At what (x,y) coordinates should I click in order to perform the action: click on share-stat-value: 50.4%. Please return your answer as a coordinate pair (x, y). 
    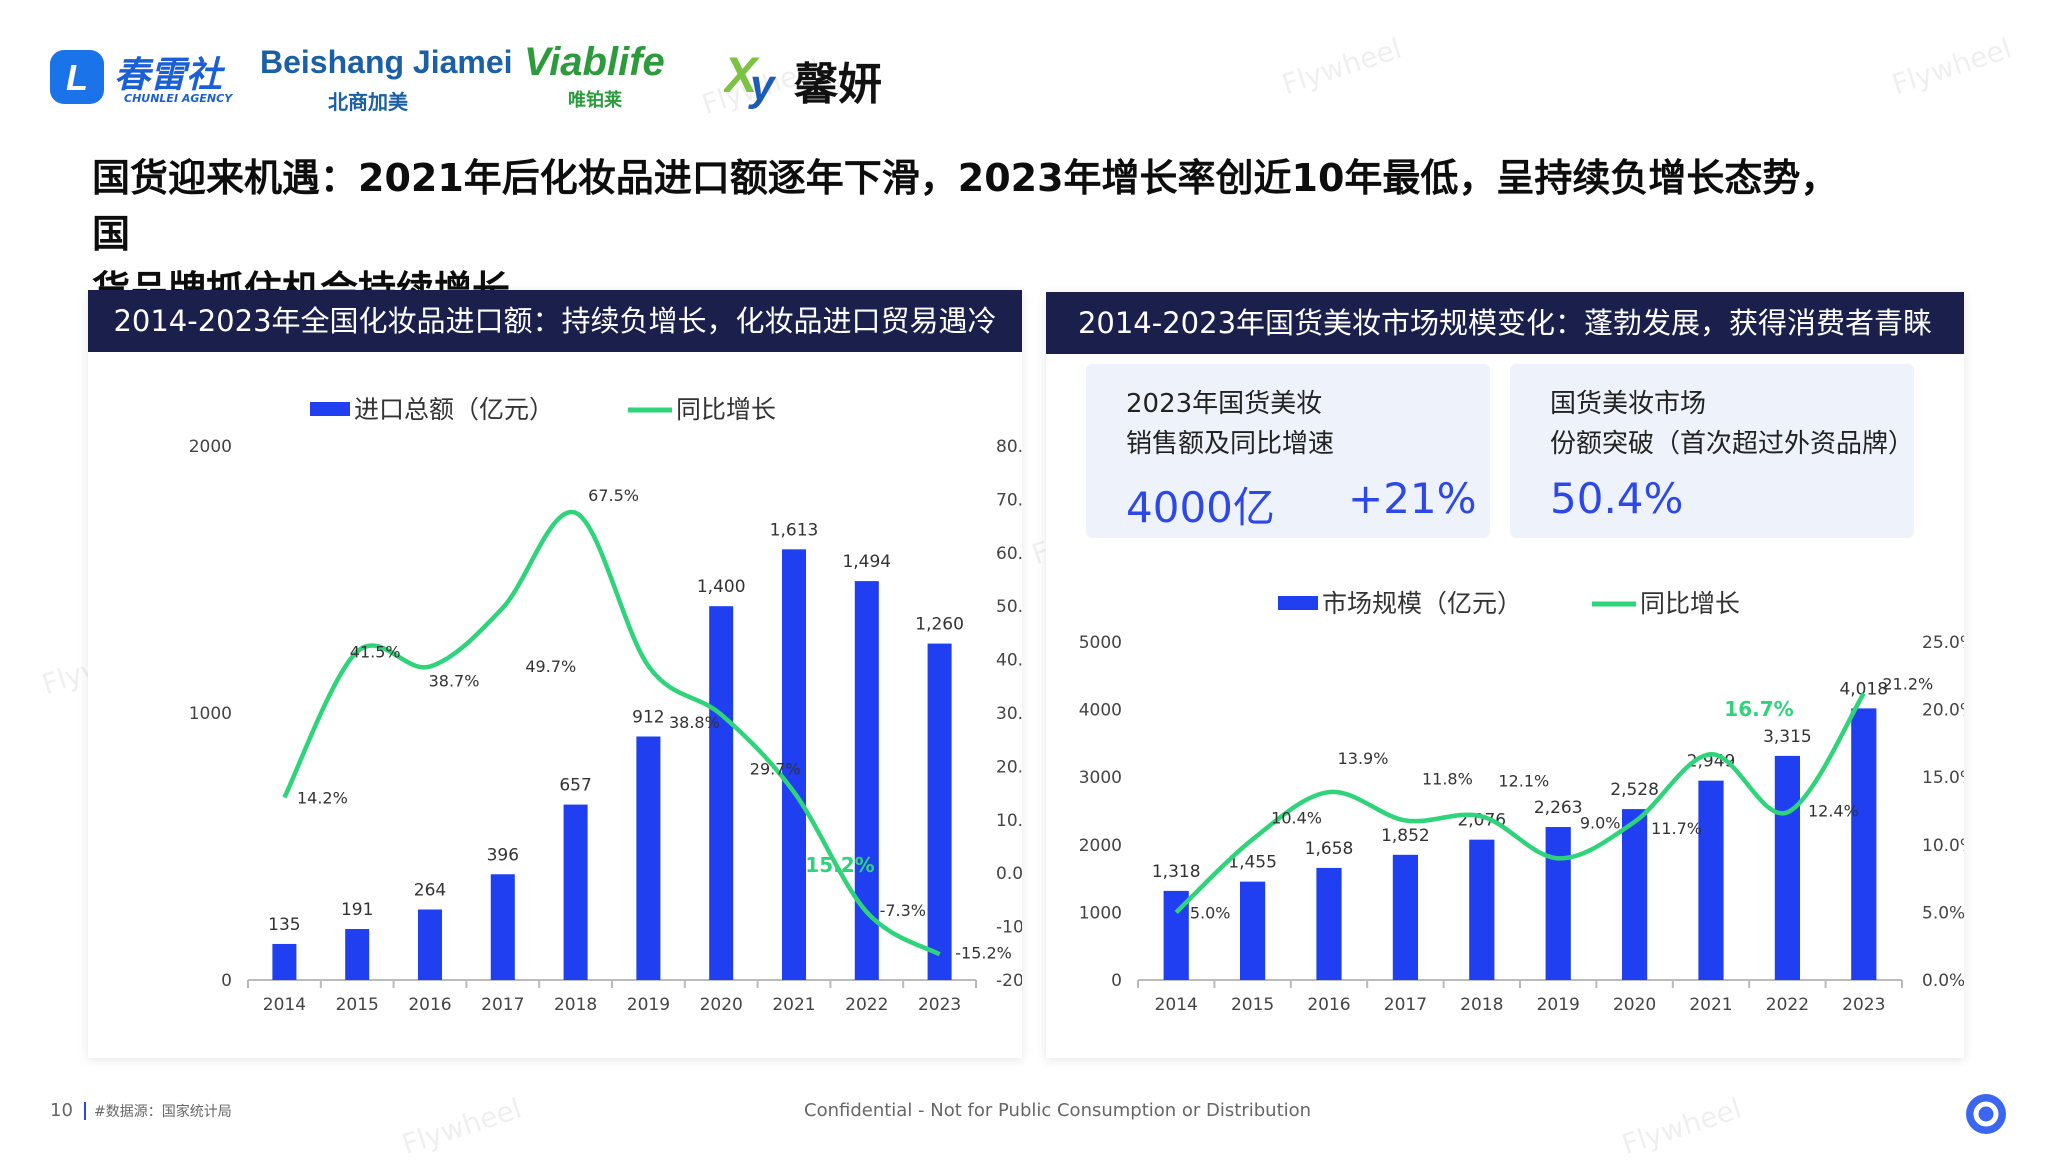
    Looking at the image, I should click on (1617, 498).